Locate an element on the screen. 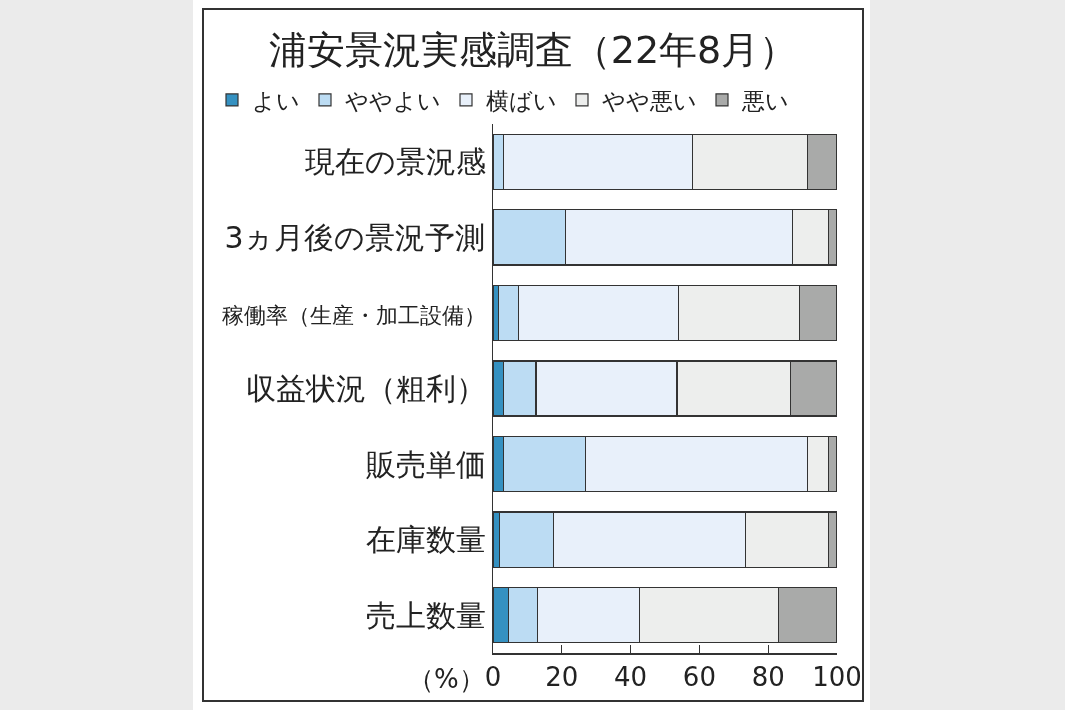  y-tick-label: 販売単価 is located at coordinates (425, 464).